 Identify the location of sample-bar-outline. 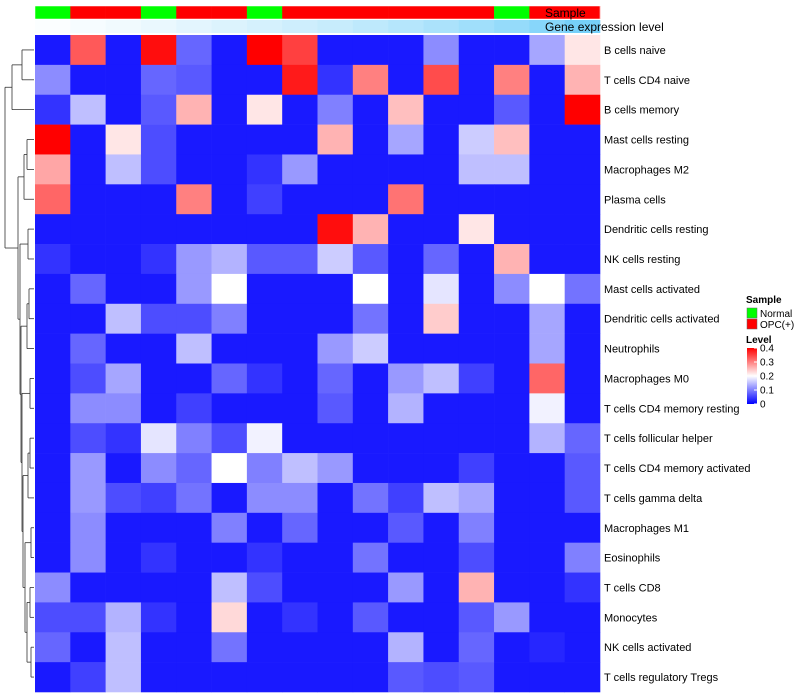
(317, 12).